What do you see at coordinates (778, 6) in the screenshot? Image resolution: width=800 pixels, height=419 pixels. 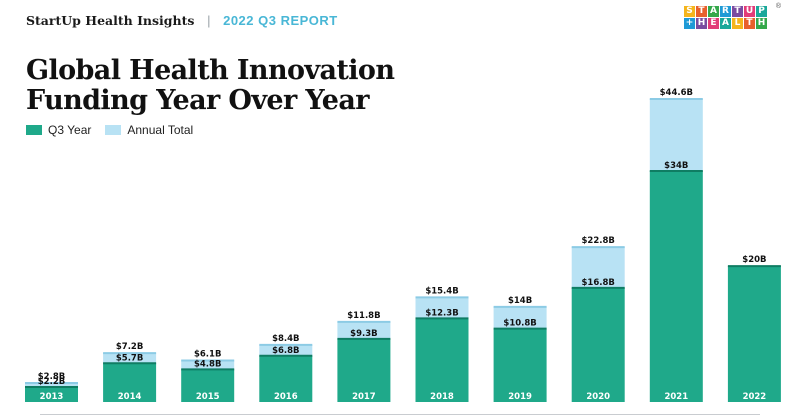 I see `logo-registered-mark: ®` at bounding box center [778, 6].